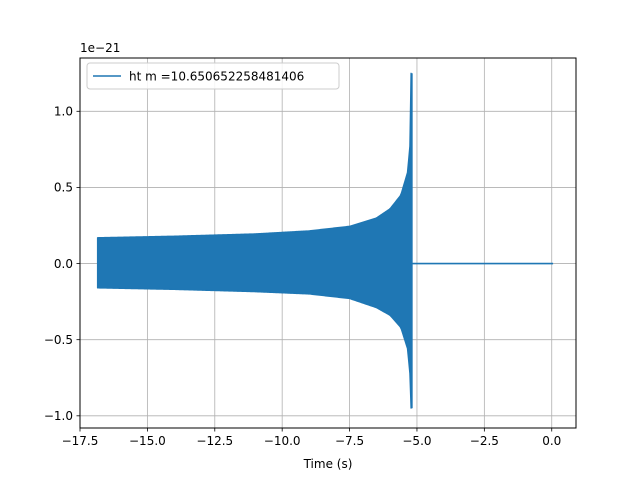  What do you see at coordinates (63, 264) in the screenshot?
I see `y-tick-label: 0.0` at bounding box center [63, 264].